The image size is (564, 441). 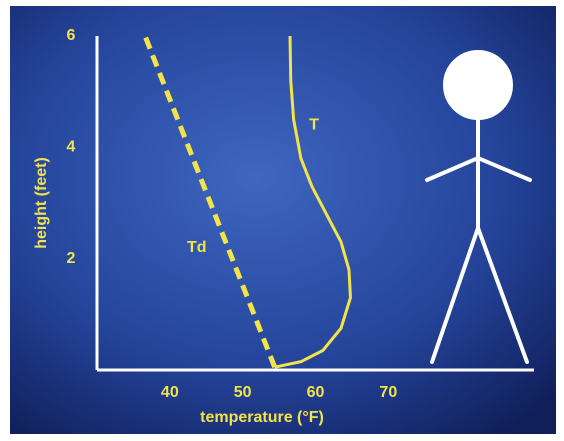 I want to click on y-axis-label: height (feet), so click(x=41, y=203).